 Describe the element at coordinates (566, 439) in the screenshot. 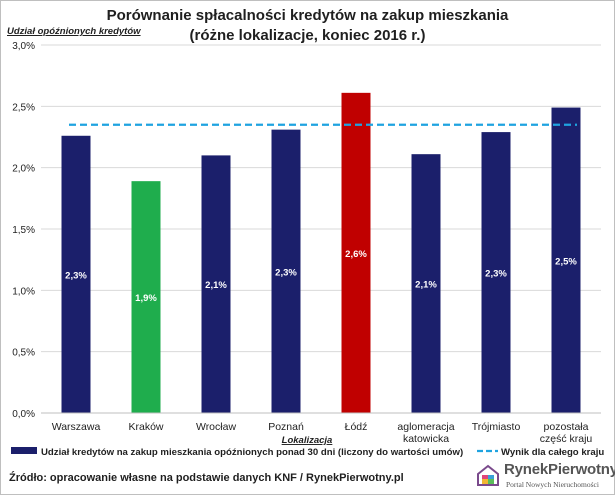

I see `x-category-label: część kraju` at that location.